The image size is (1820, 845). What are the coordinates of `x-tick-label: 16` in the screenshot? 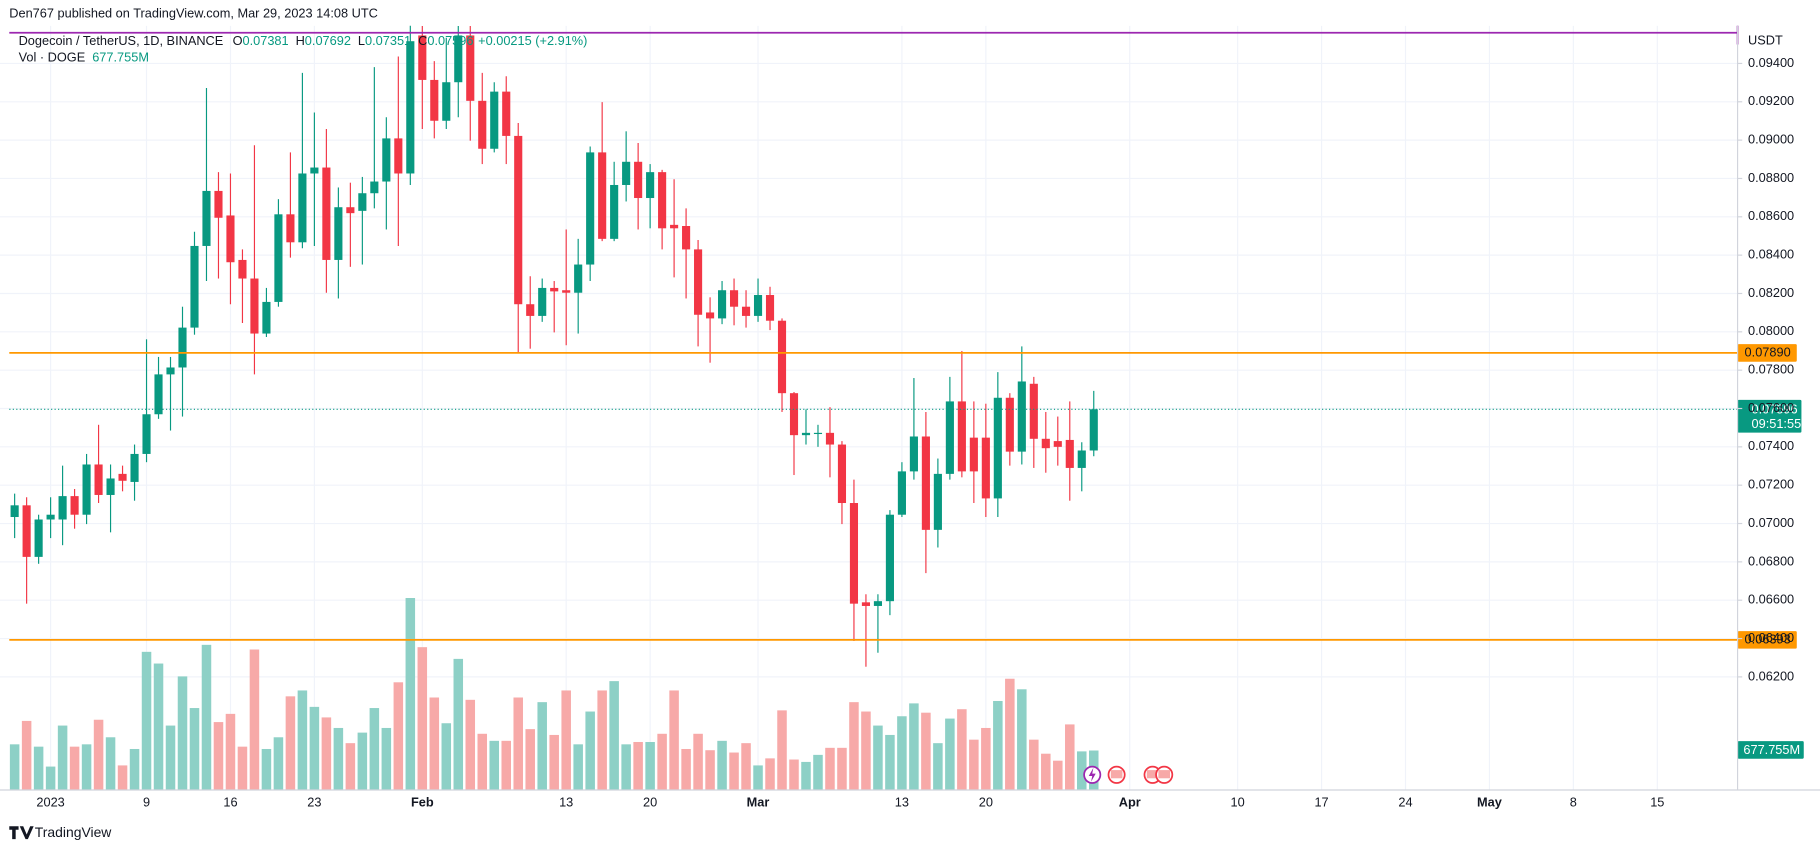 It's located at (230, 801).